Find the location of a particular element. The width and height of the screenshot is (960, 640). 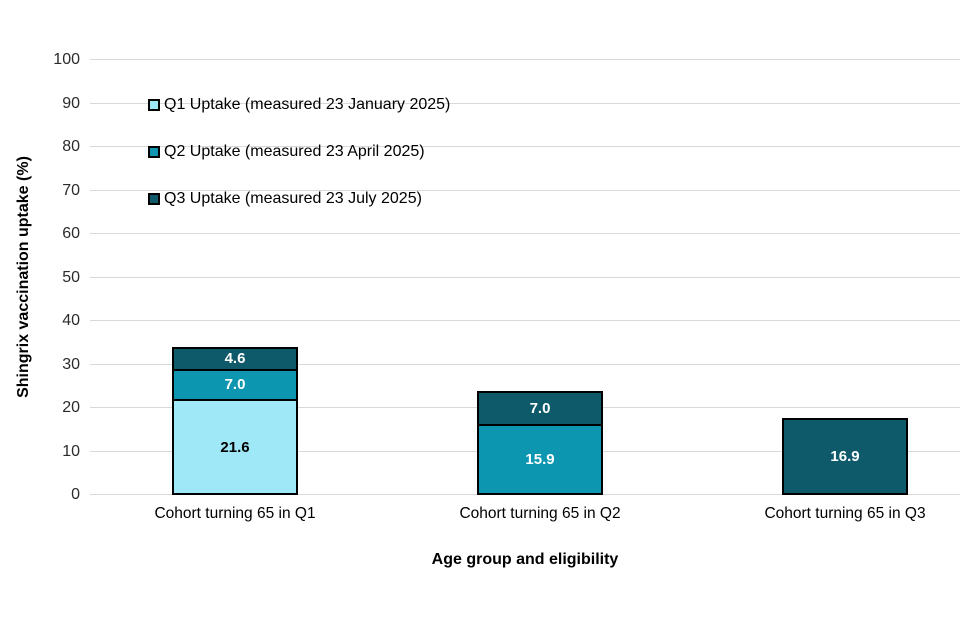

y-tick-label: 20 is located at coordinates (71, 407).